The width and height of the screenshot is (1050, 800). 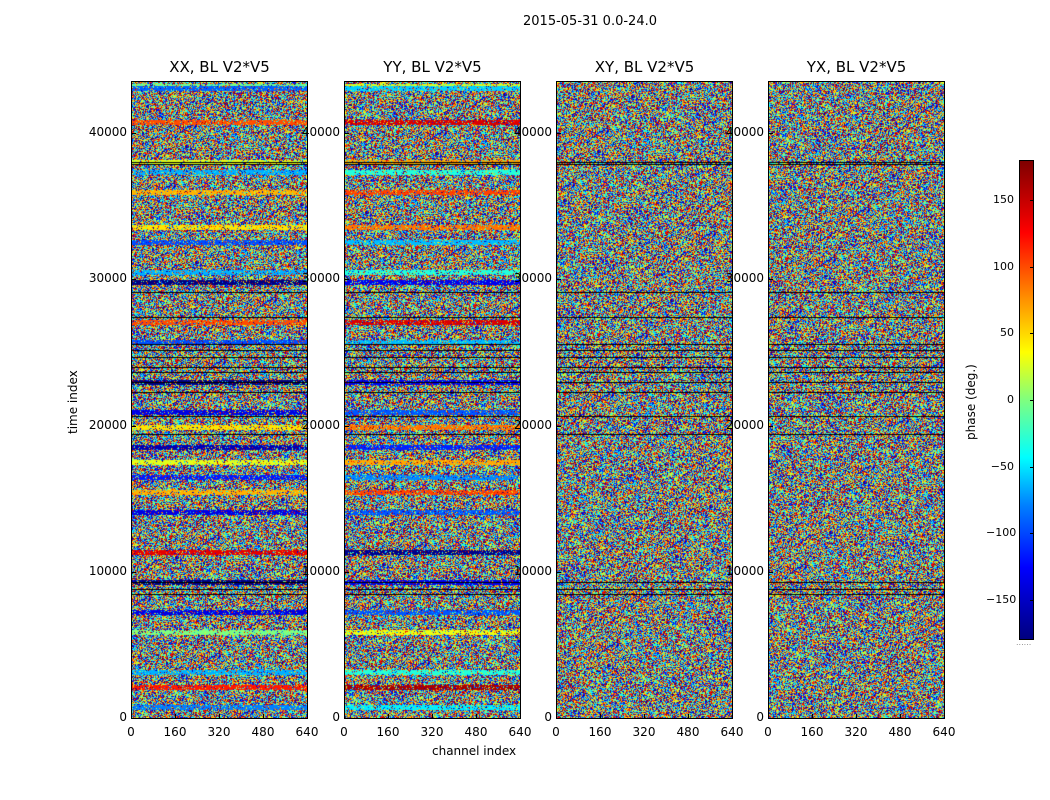 I want to click on panel-title-xx: XX, BL V2*V5, so click(x=219, y=67).